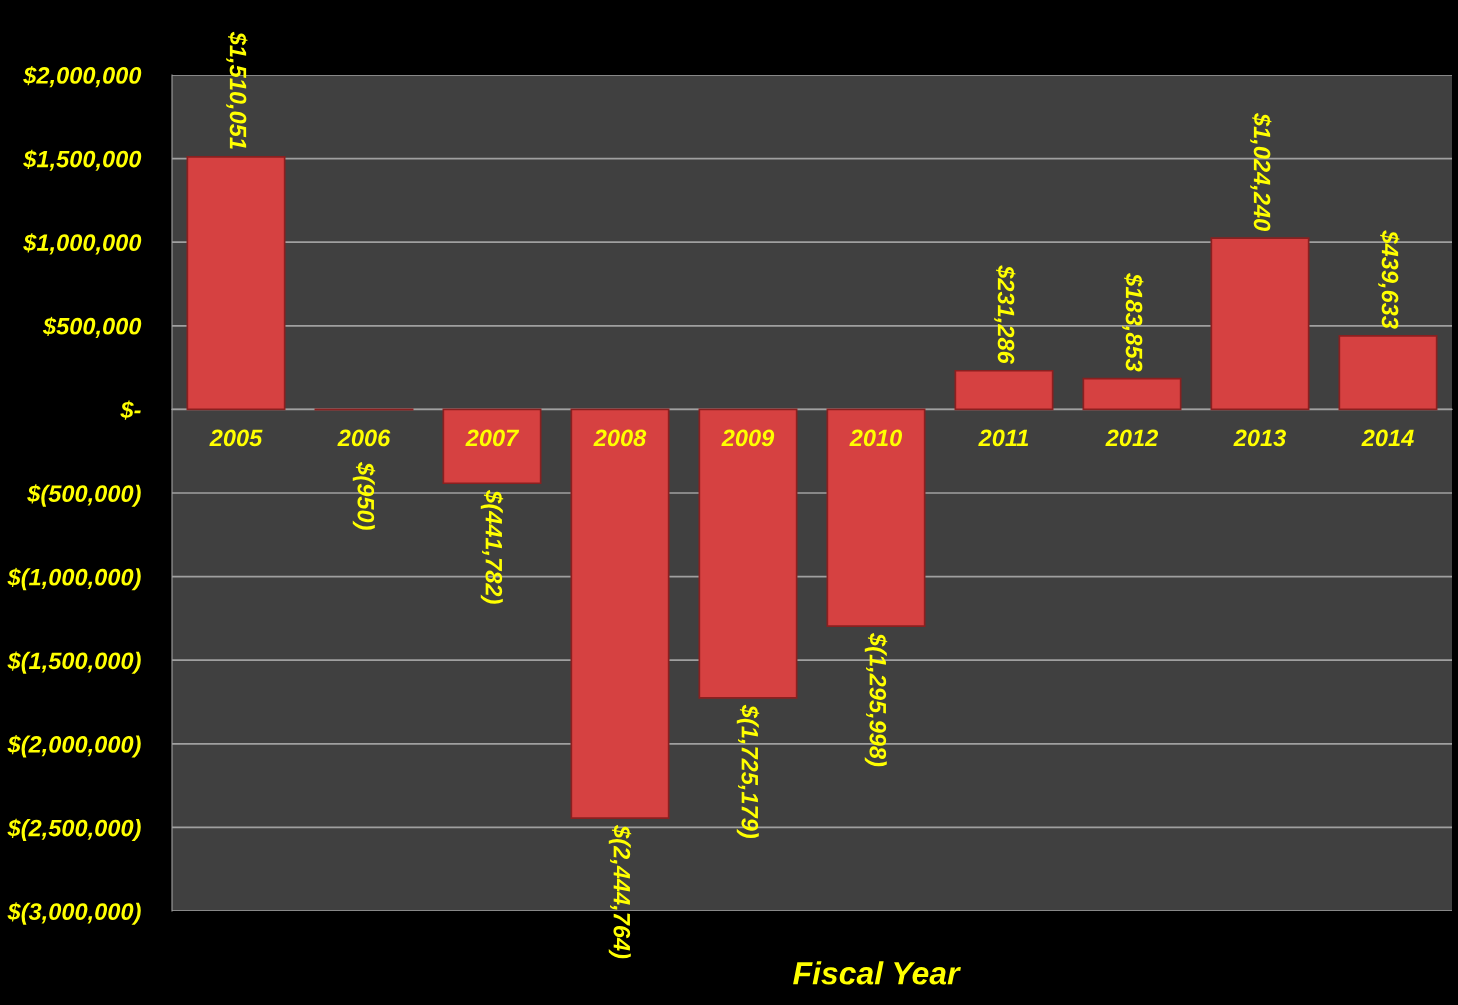  What do you see at coordinates (82, 160) in the screenshot?
I see `y-tick-label: $1,500,000` at bounding box center [82, 160].